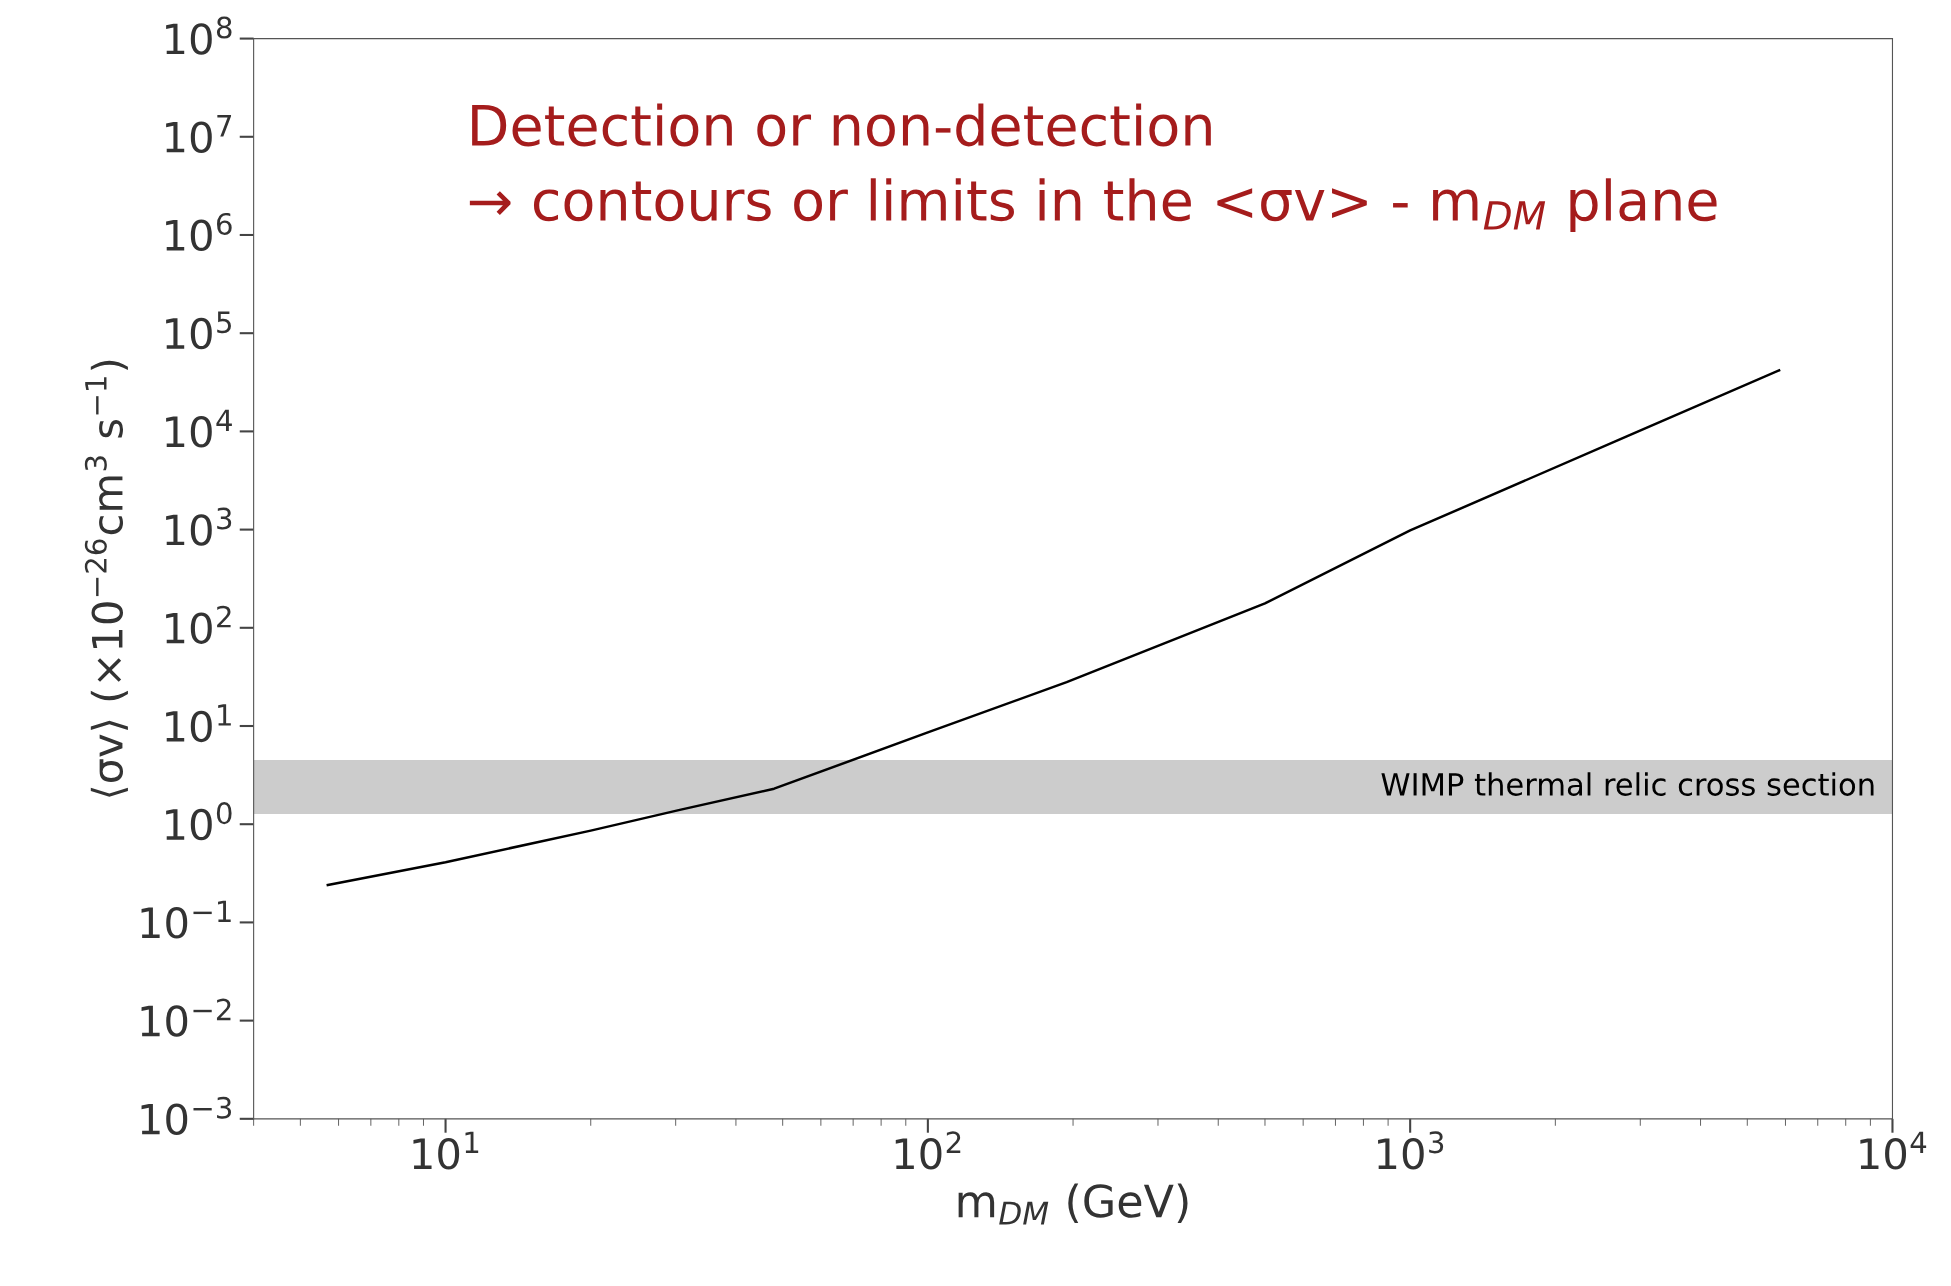  Describe the element at coordinates (199, 35) in the screenshot. I see `y-tick-label: 10$^{8}$` at that location.